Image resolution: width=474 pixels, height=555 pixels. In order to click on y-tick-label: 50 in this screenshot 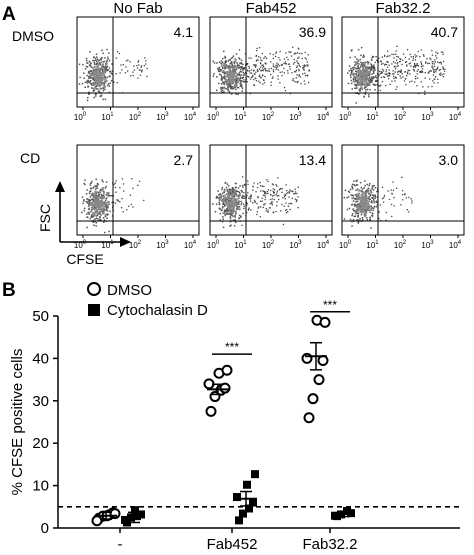, I will do `click(40, 316)`.